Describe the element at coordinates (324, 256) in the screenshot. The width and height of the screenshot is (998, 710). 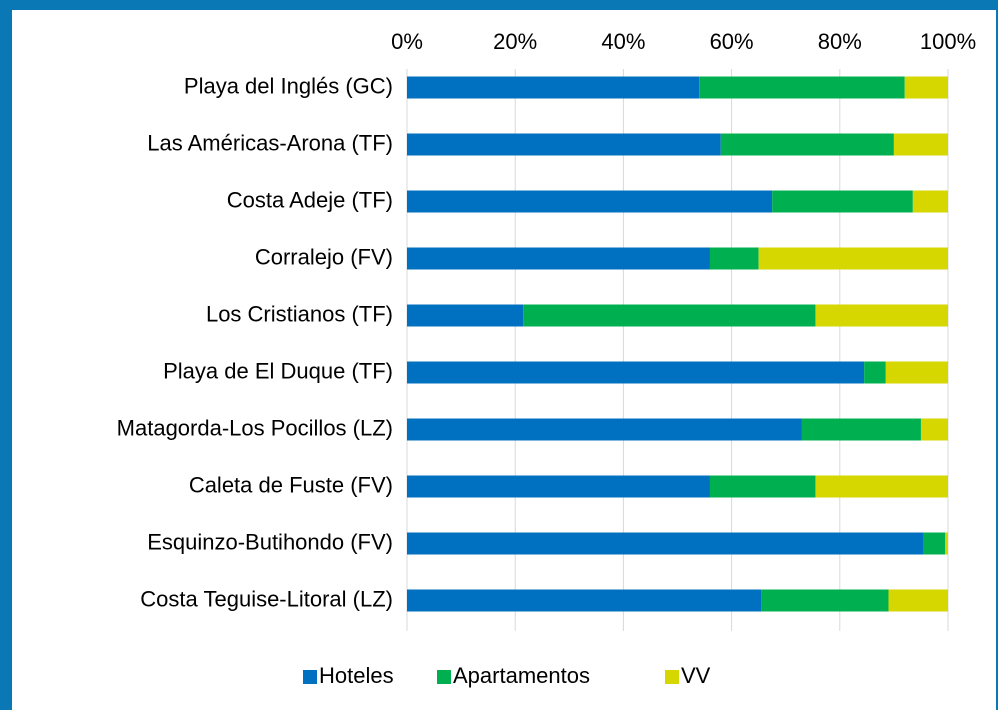
I see `y-tick-label: Corralejo (FV)` at that location.